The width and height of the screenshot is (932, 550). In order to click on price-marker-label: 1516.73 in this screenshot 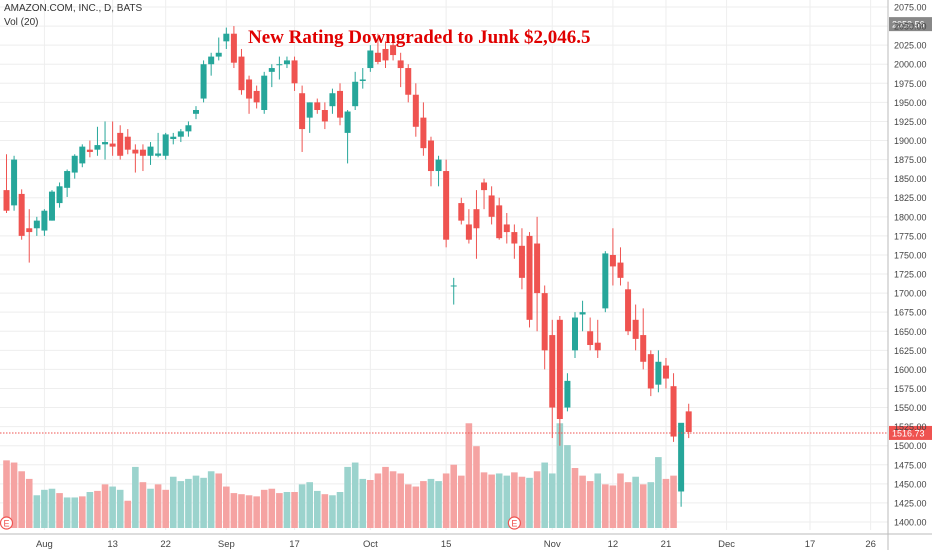, I will do `click(908, 433)`.